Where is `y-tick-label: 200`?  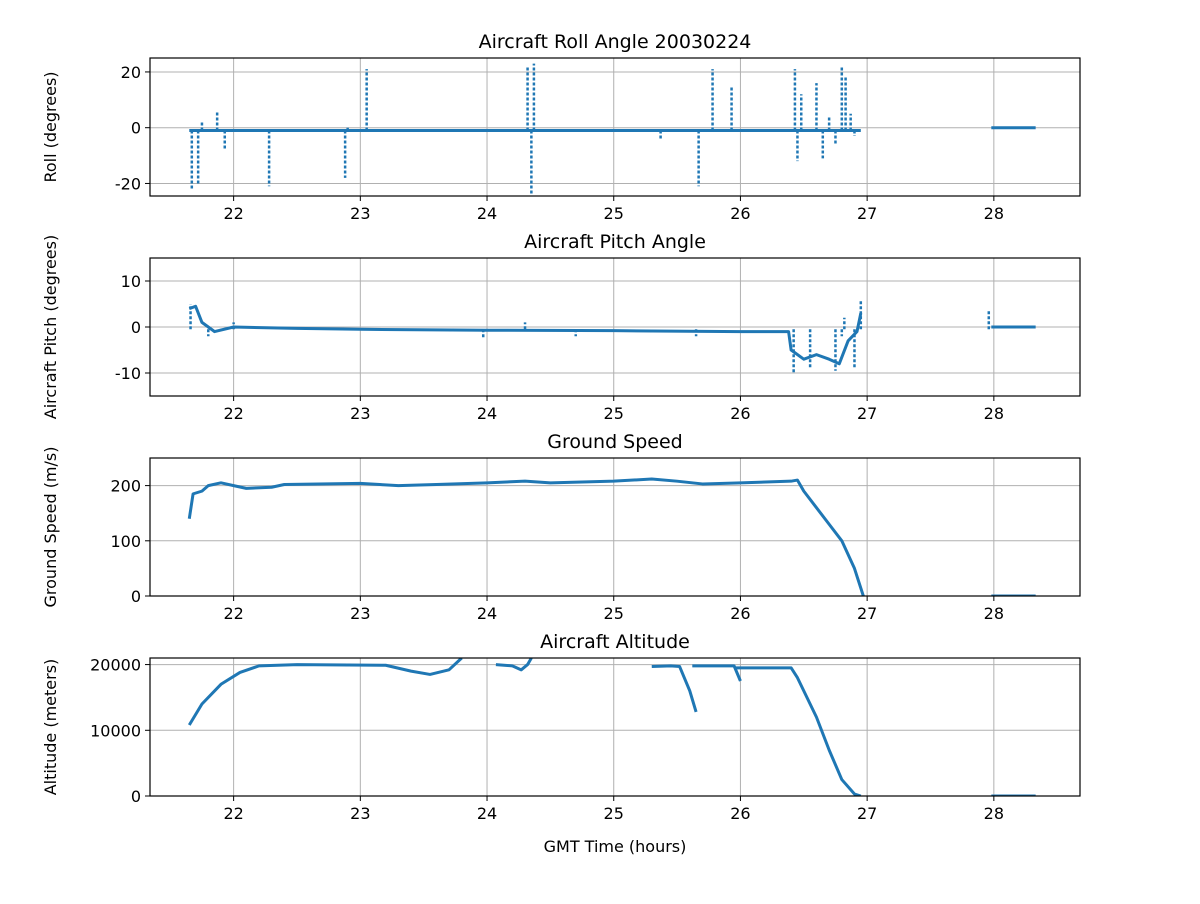 y-tick-label: 200 is located at coordinates (125, 486).